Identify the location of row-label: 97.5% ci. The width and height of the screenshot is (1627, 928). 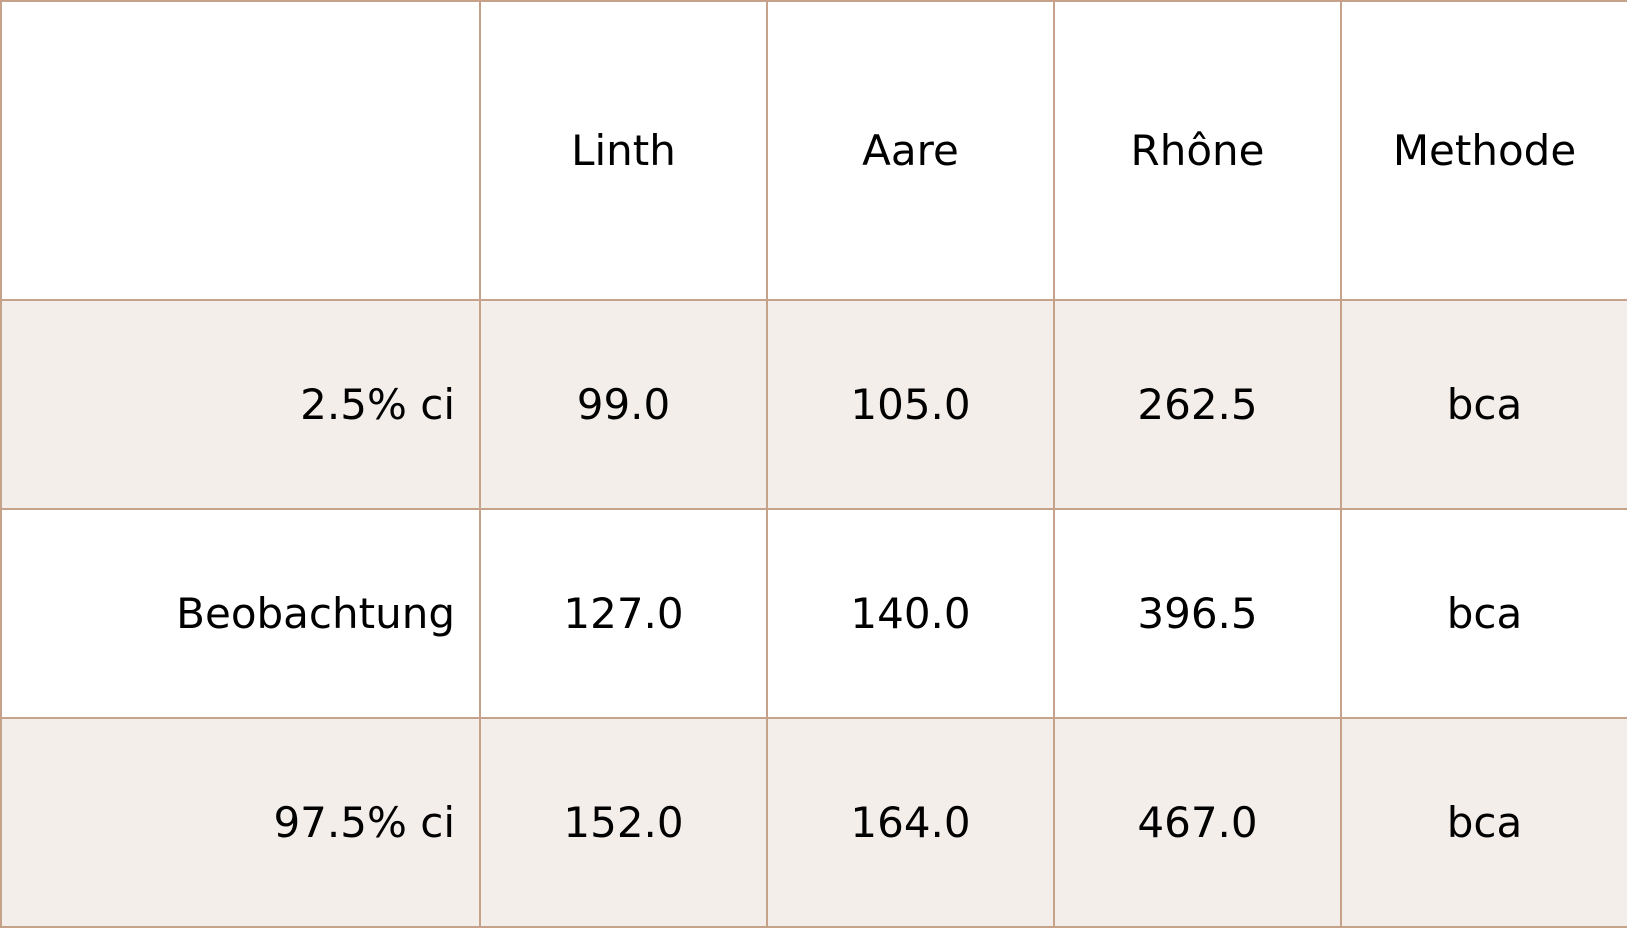
(240, 822).